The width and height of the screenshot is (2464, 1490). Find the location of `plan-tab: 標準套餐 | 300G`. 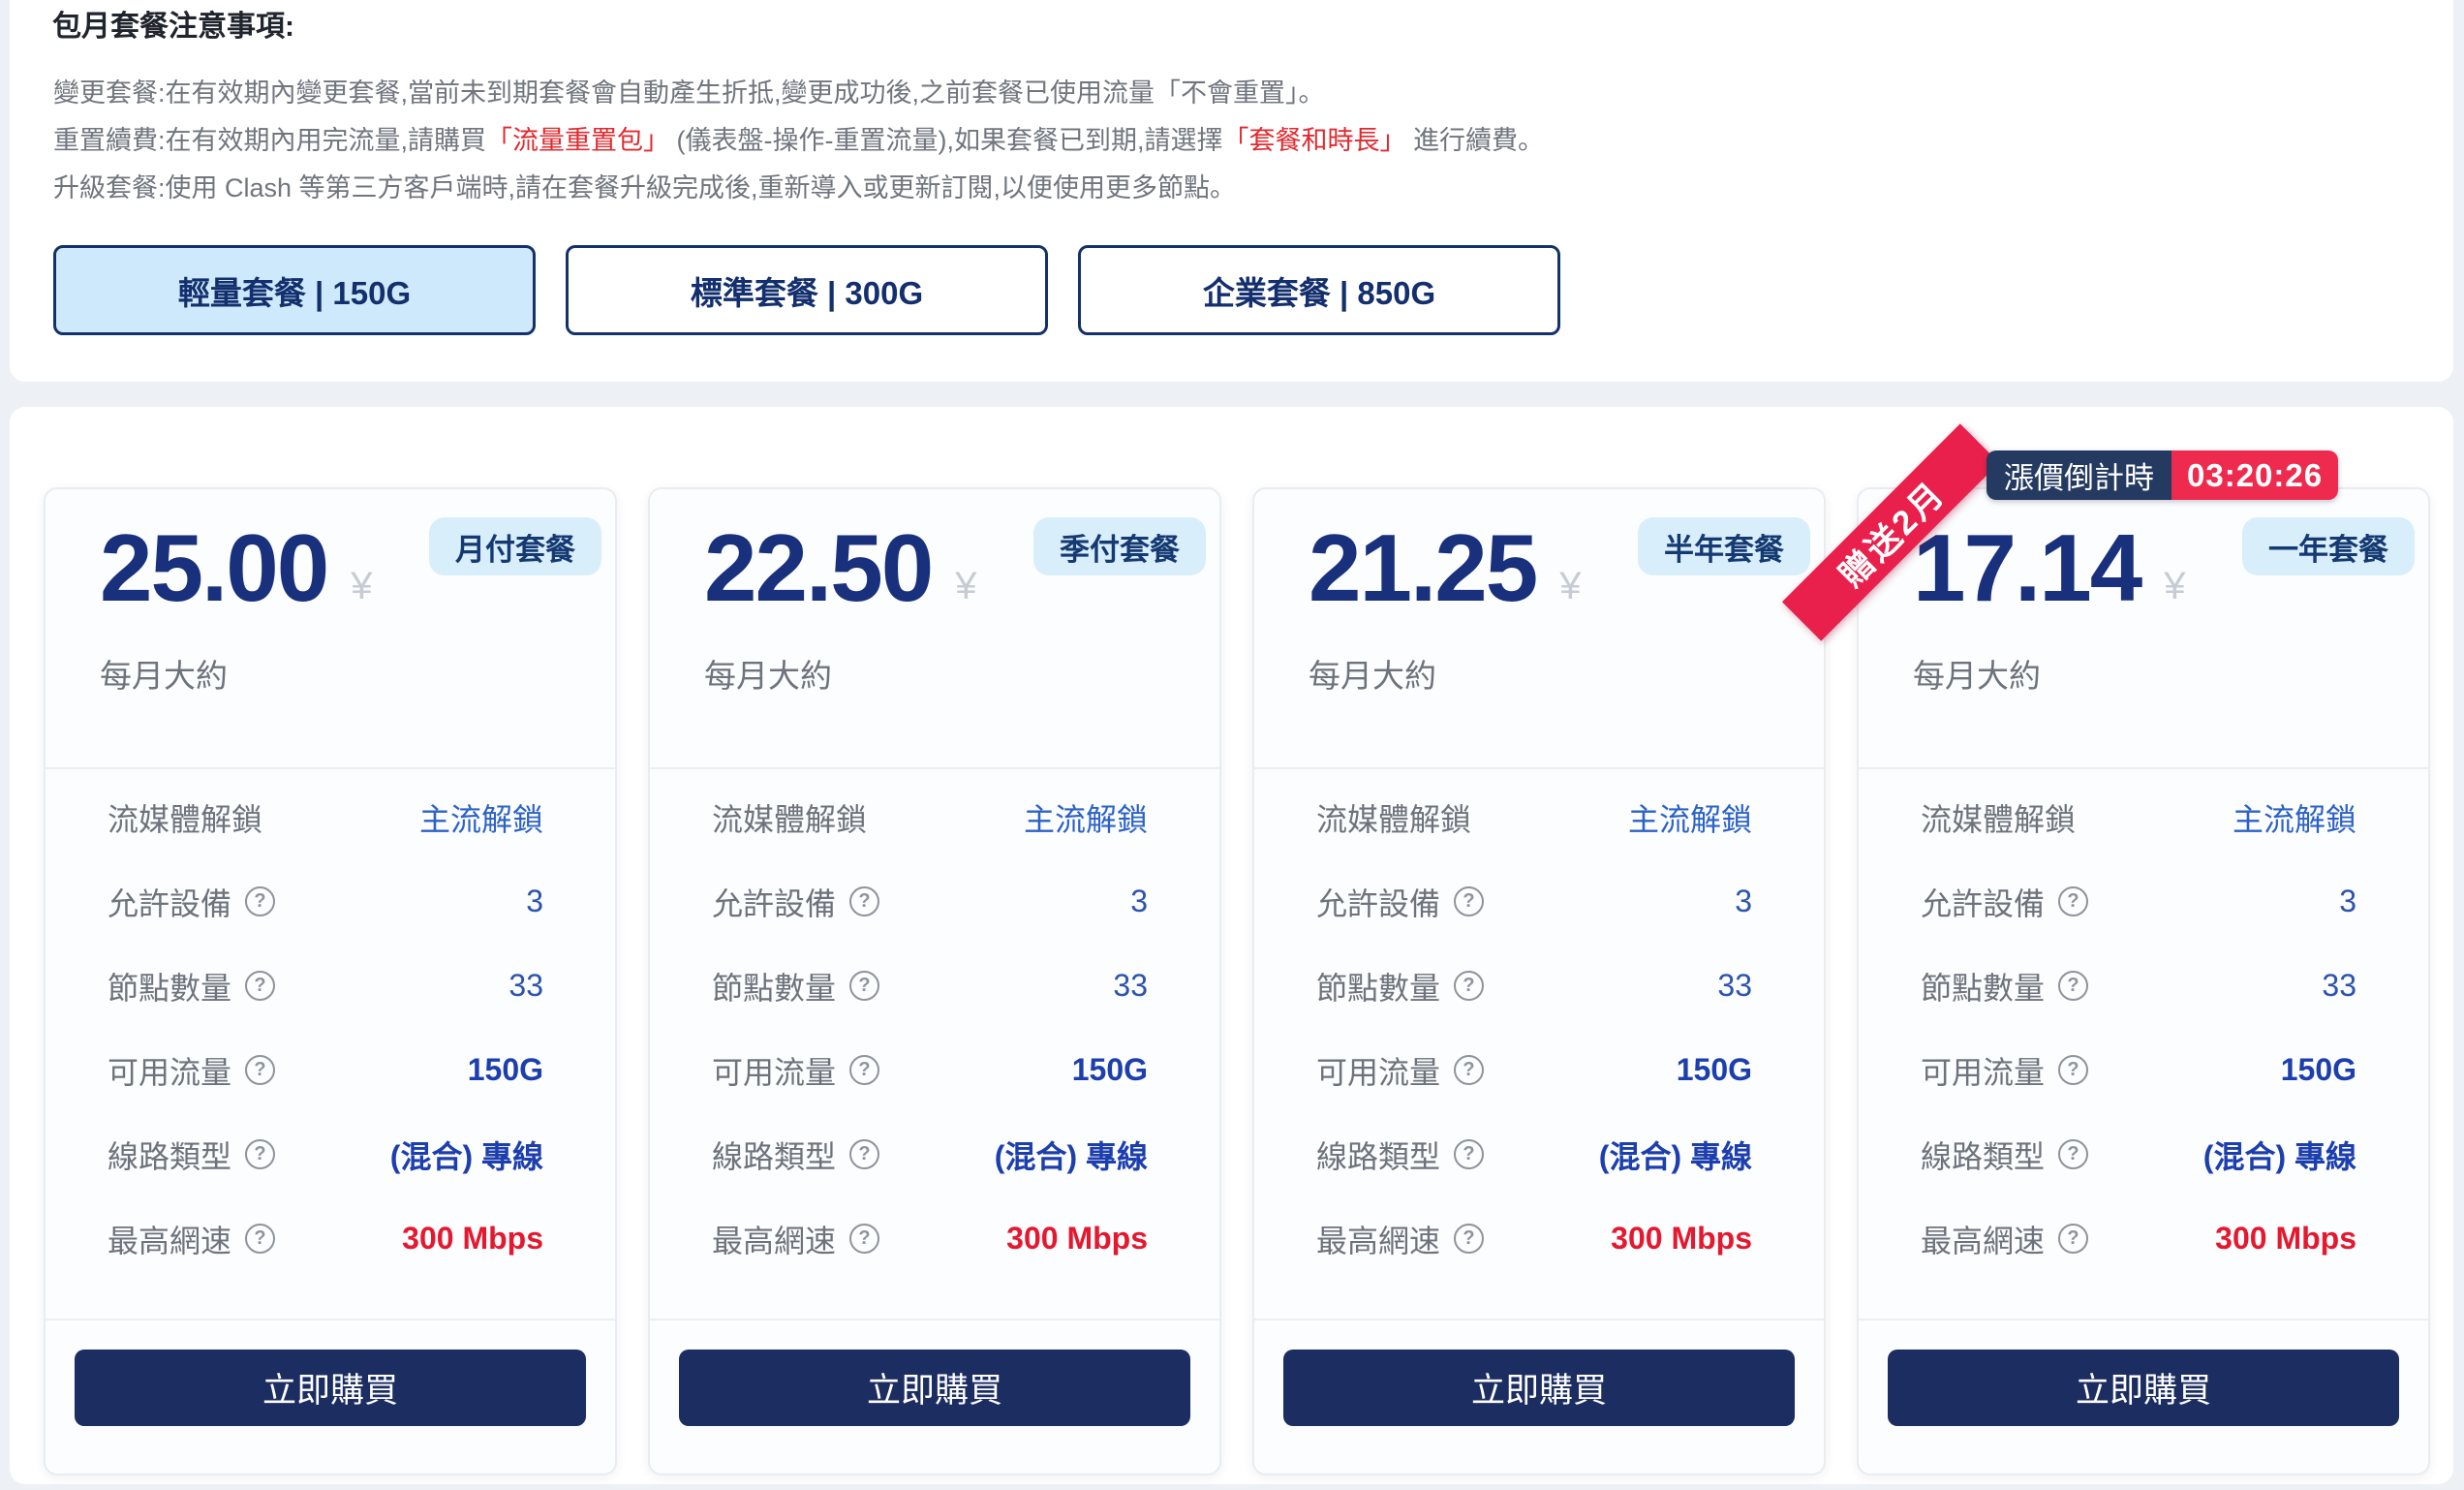

plan-tab: 標準套餐 | 300G is located at coordinates (807, 290).